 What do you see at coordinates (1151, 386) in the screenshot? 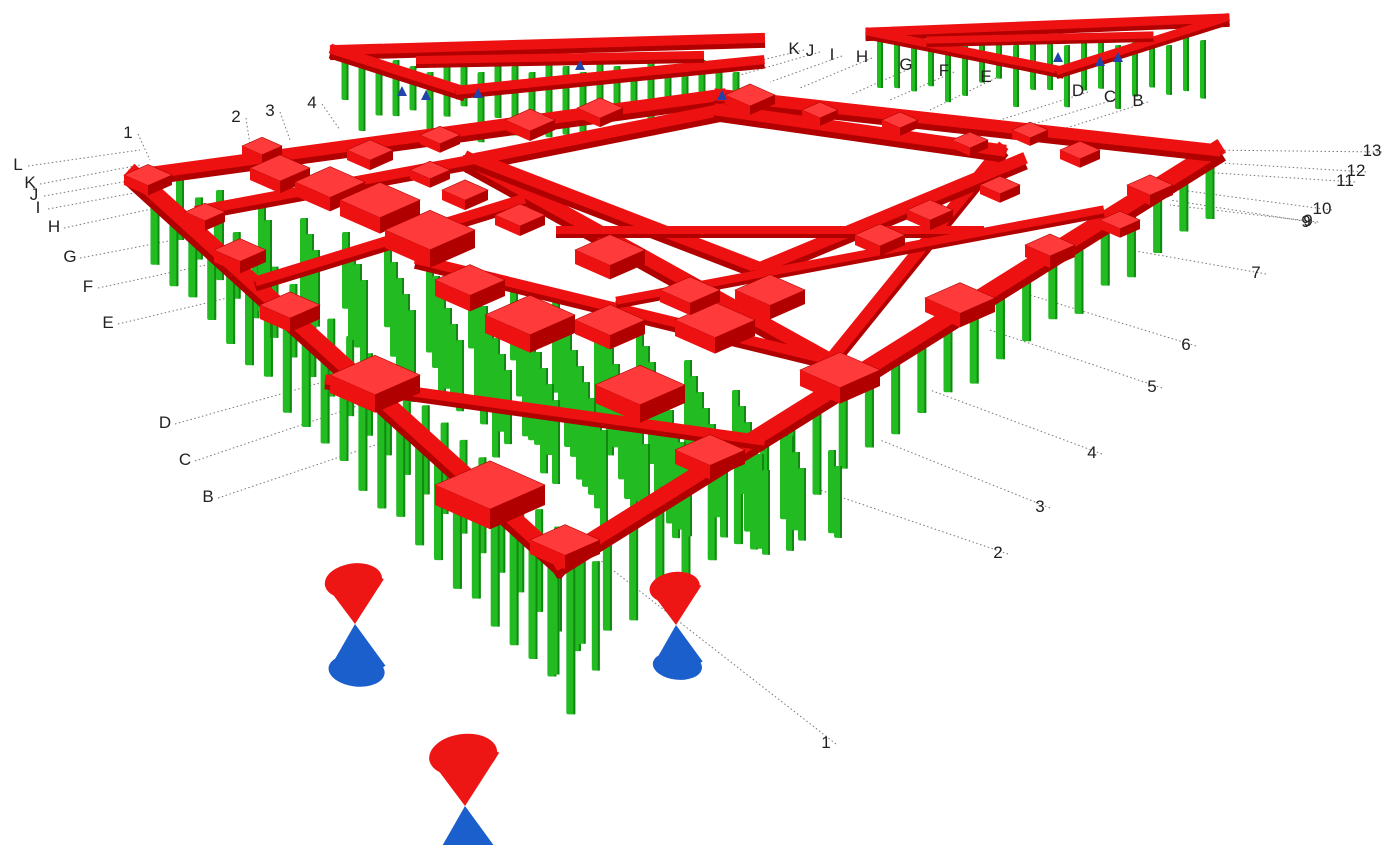
I see `grid-label-right-9: 5` at bounding box center [1151, 386].